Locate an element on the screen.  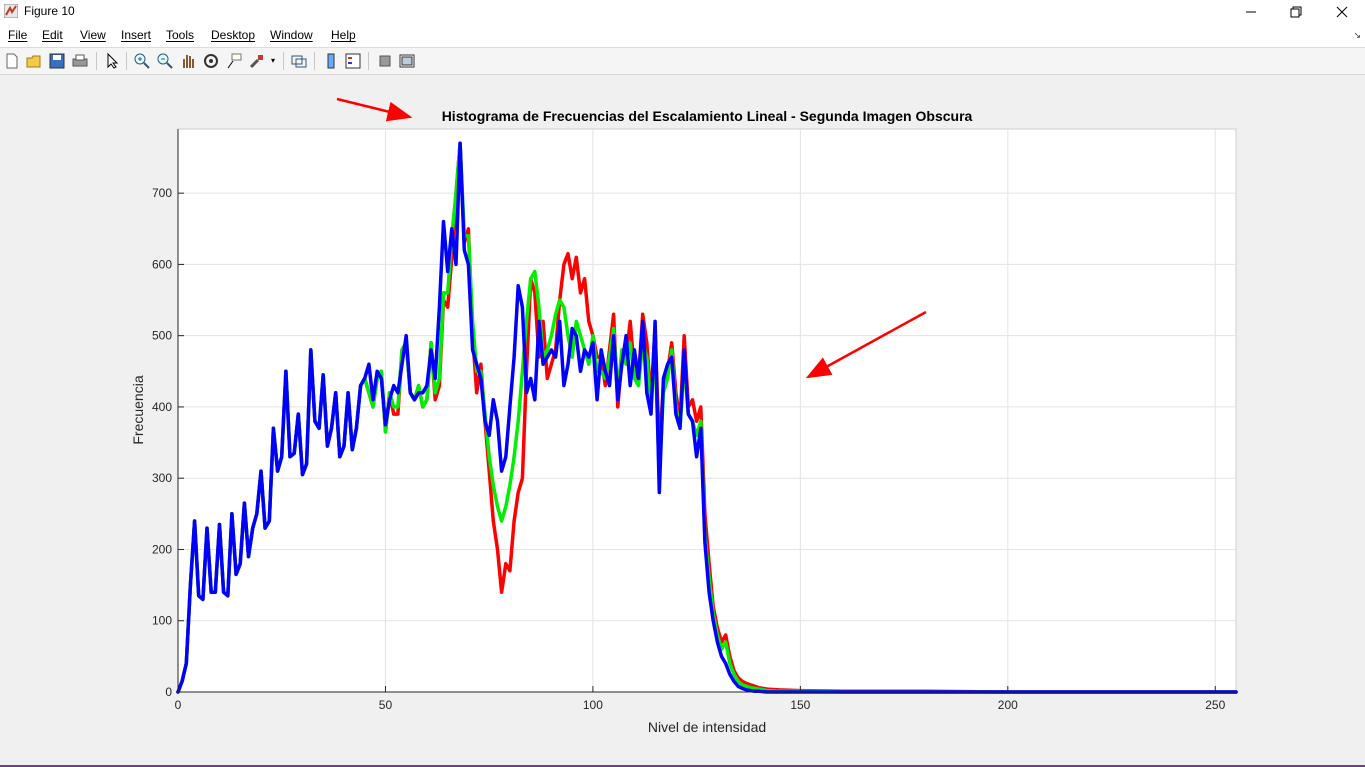
menu-insert: Insert is located at coordinates (136, 35).